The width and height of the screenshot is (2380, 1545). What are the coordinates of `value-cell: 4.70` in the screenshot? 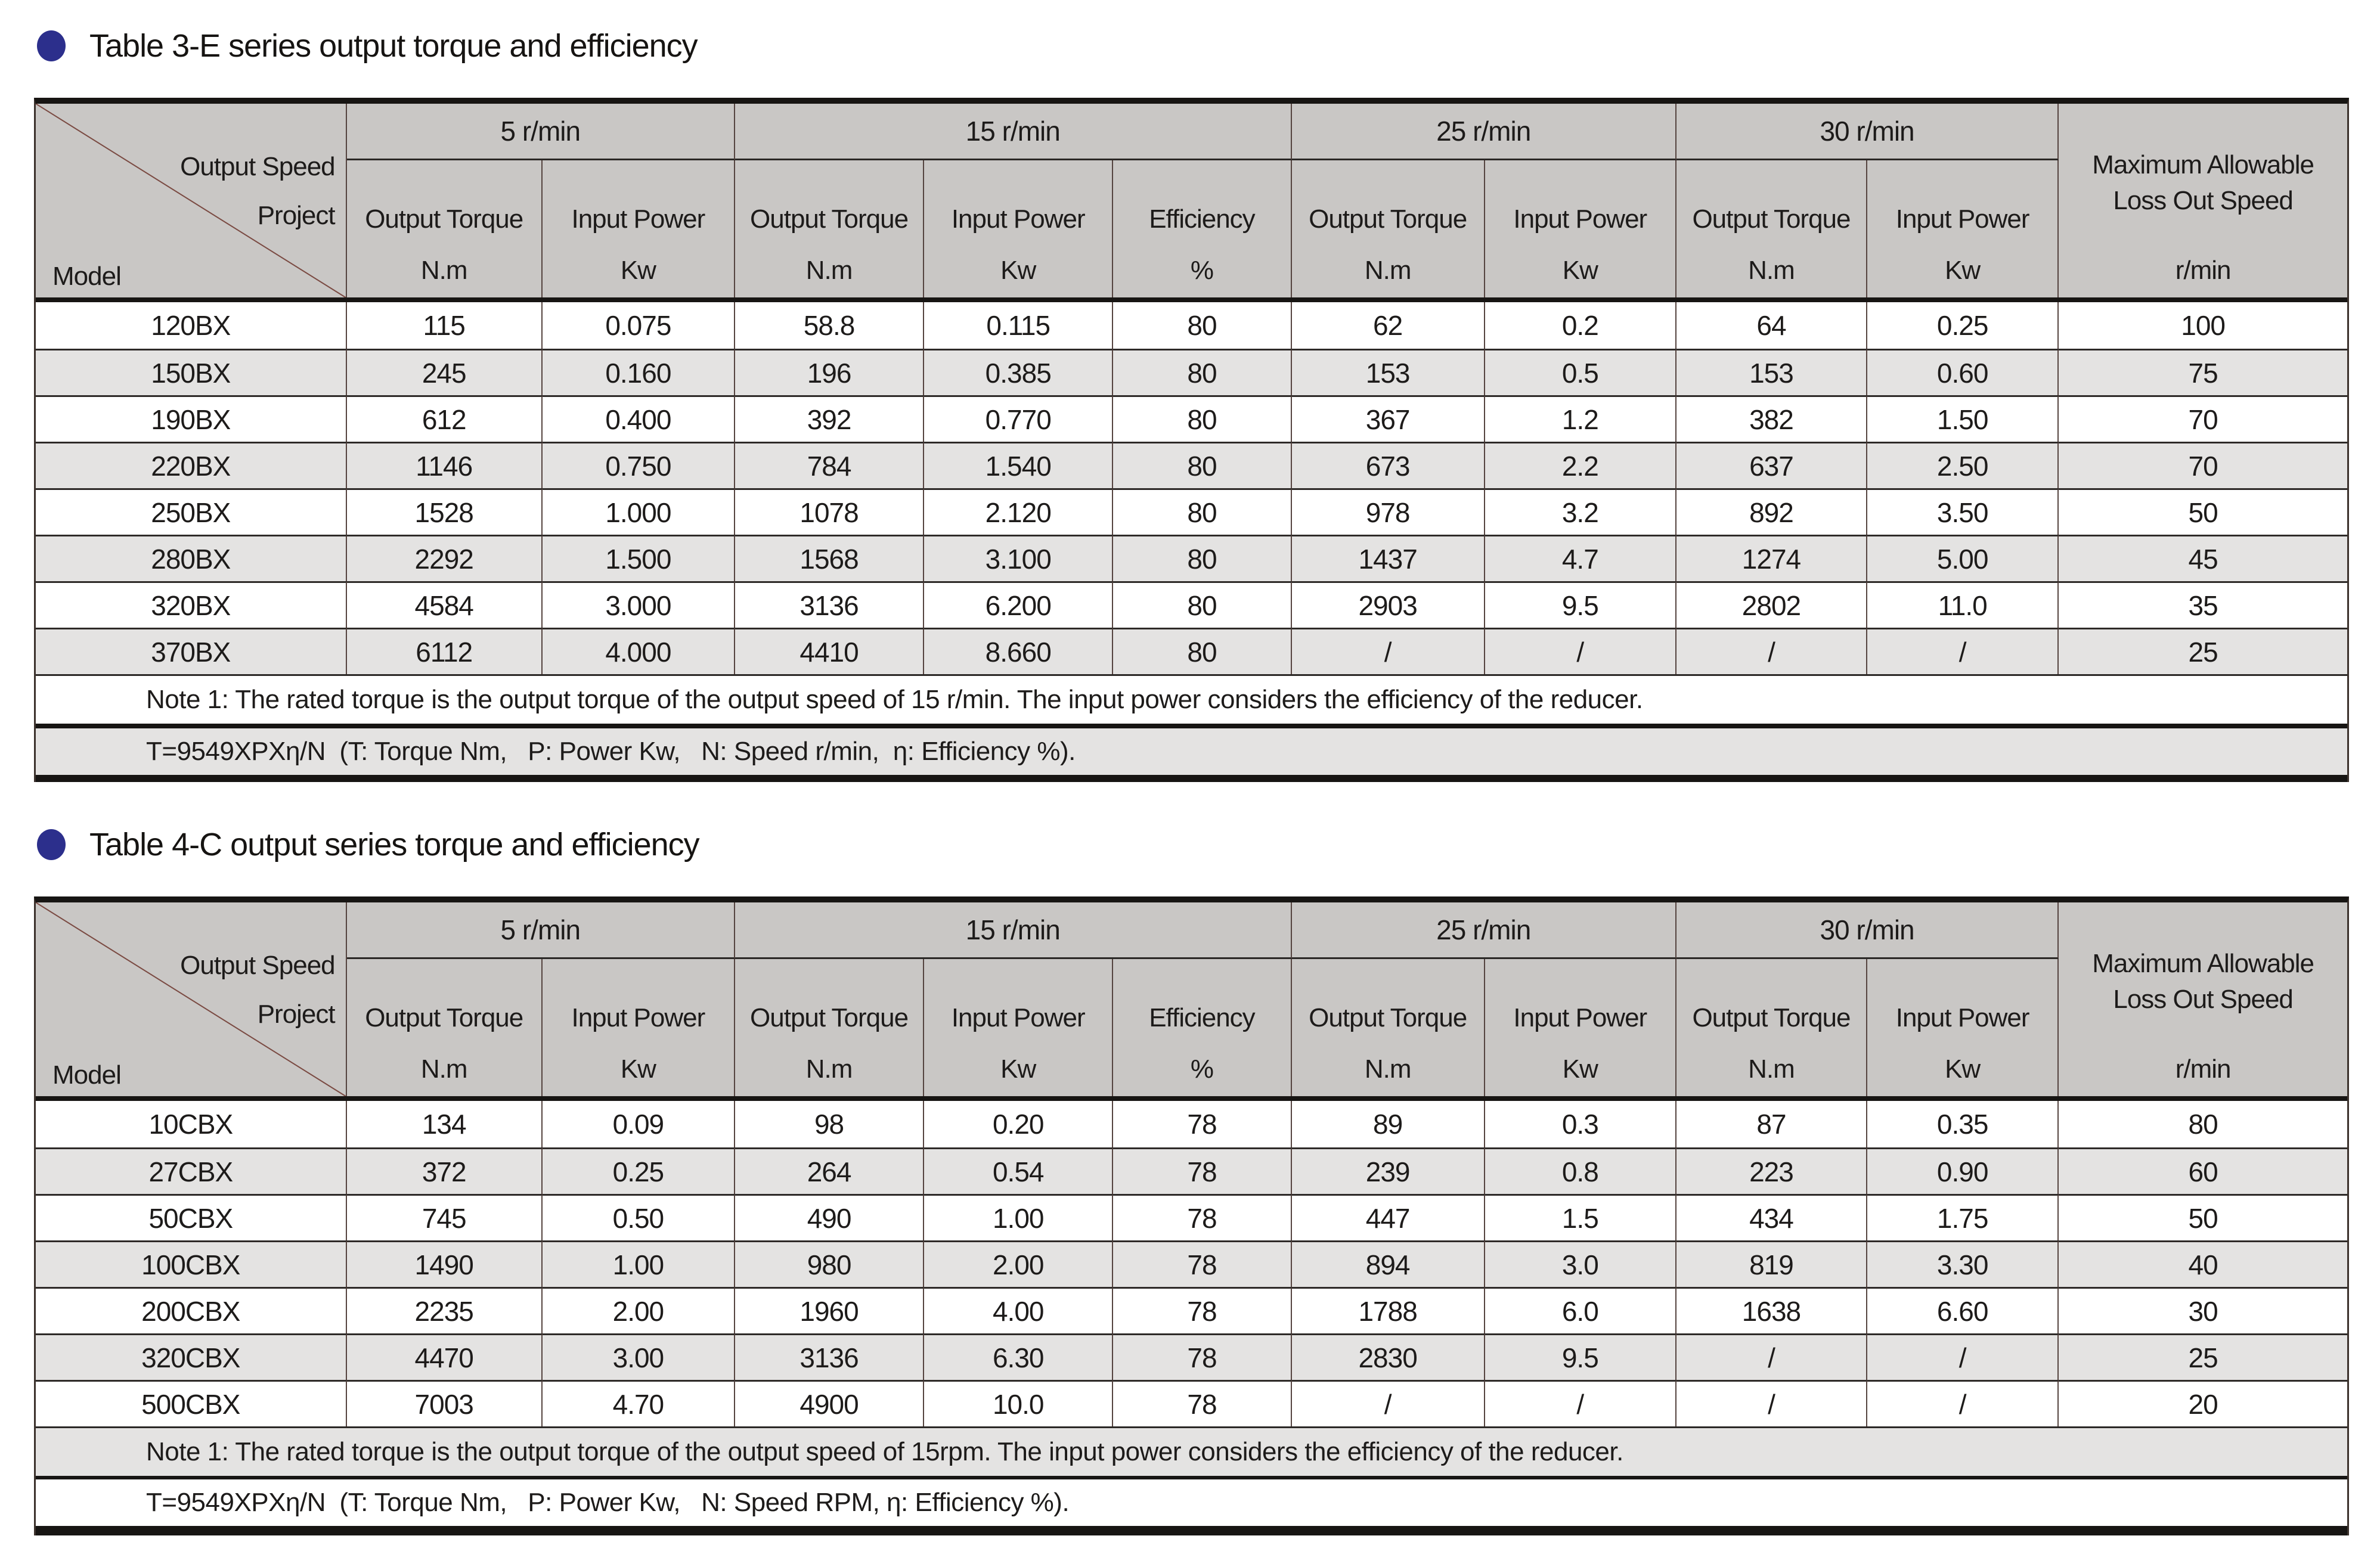 It's located at (638, 1403).